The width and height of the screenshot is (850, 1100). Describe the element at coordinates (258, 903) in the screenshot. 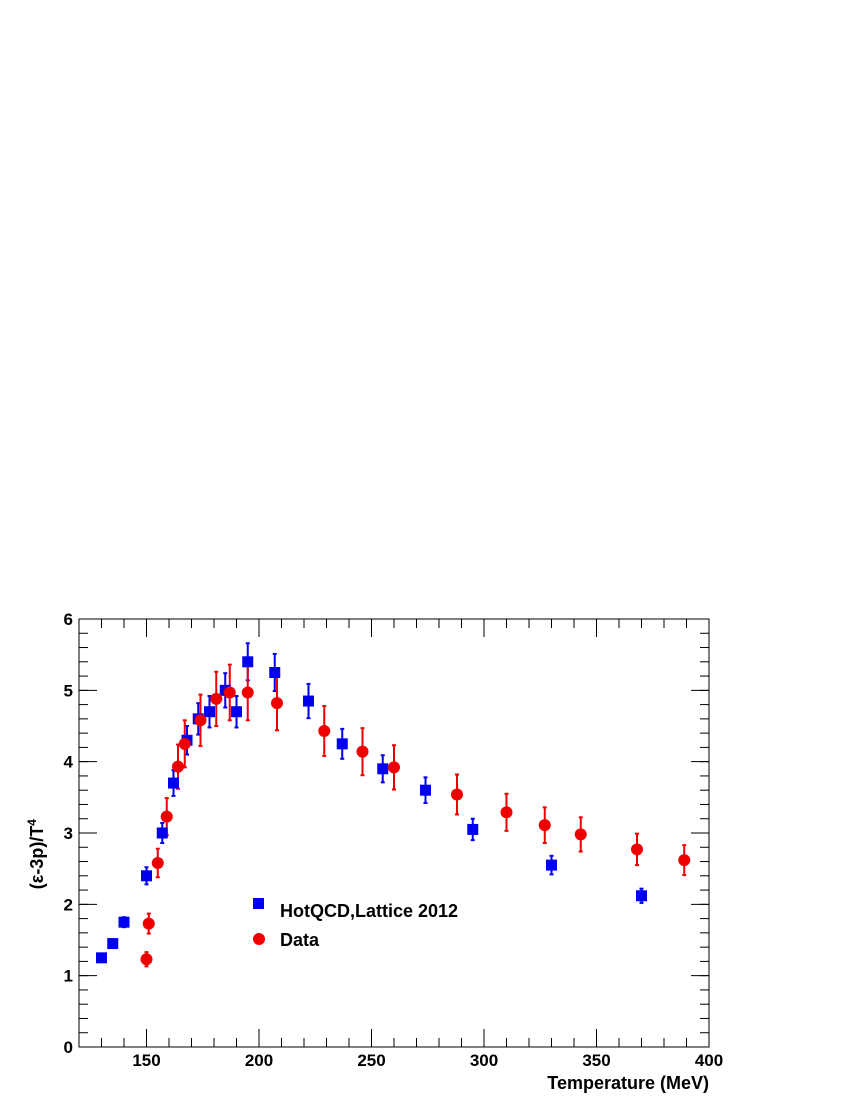

I see `legend-marker-hotqcd` at that location.